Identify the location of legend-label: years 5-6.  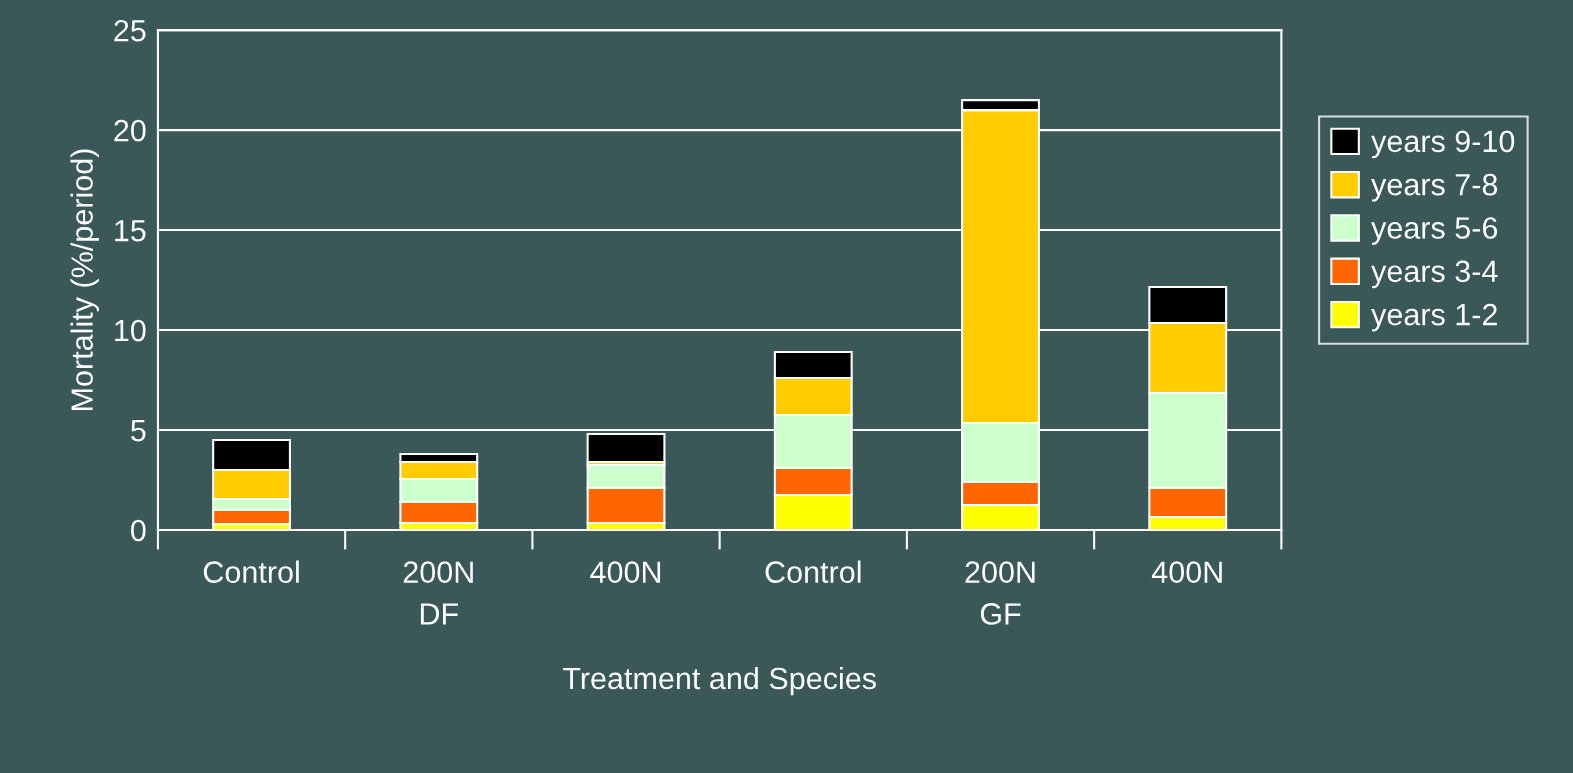
(1434, 231).